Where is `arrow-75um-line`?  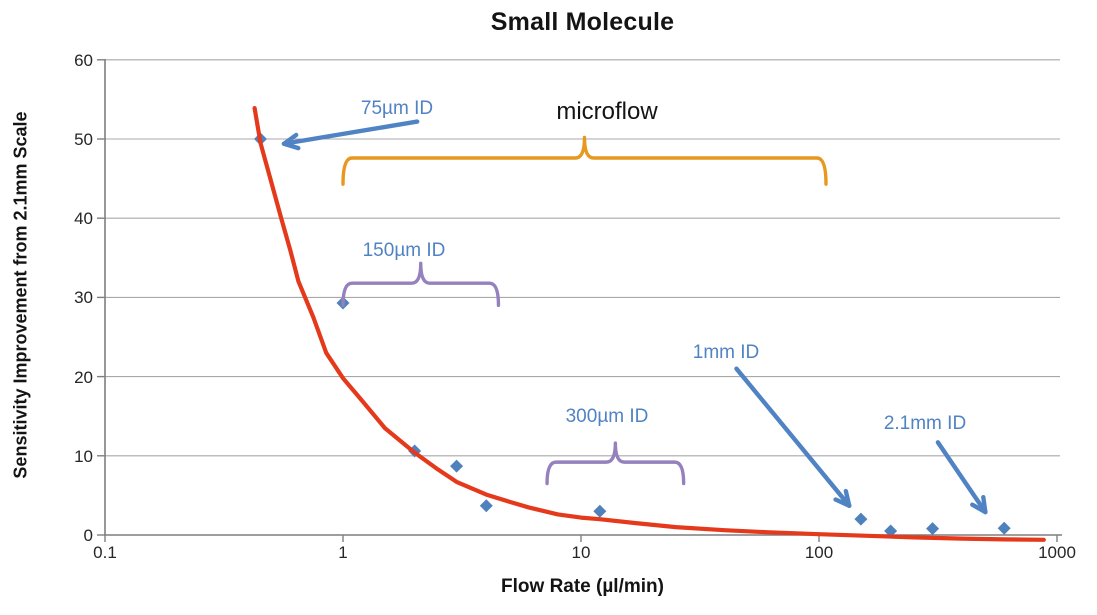
arrow-75um-line is located at coordinates (350, 132).